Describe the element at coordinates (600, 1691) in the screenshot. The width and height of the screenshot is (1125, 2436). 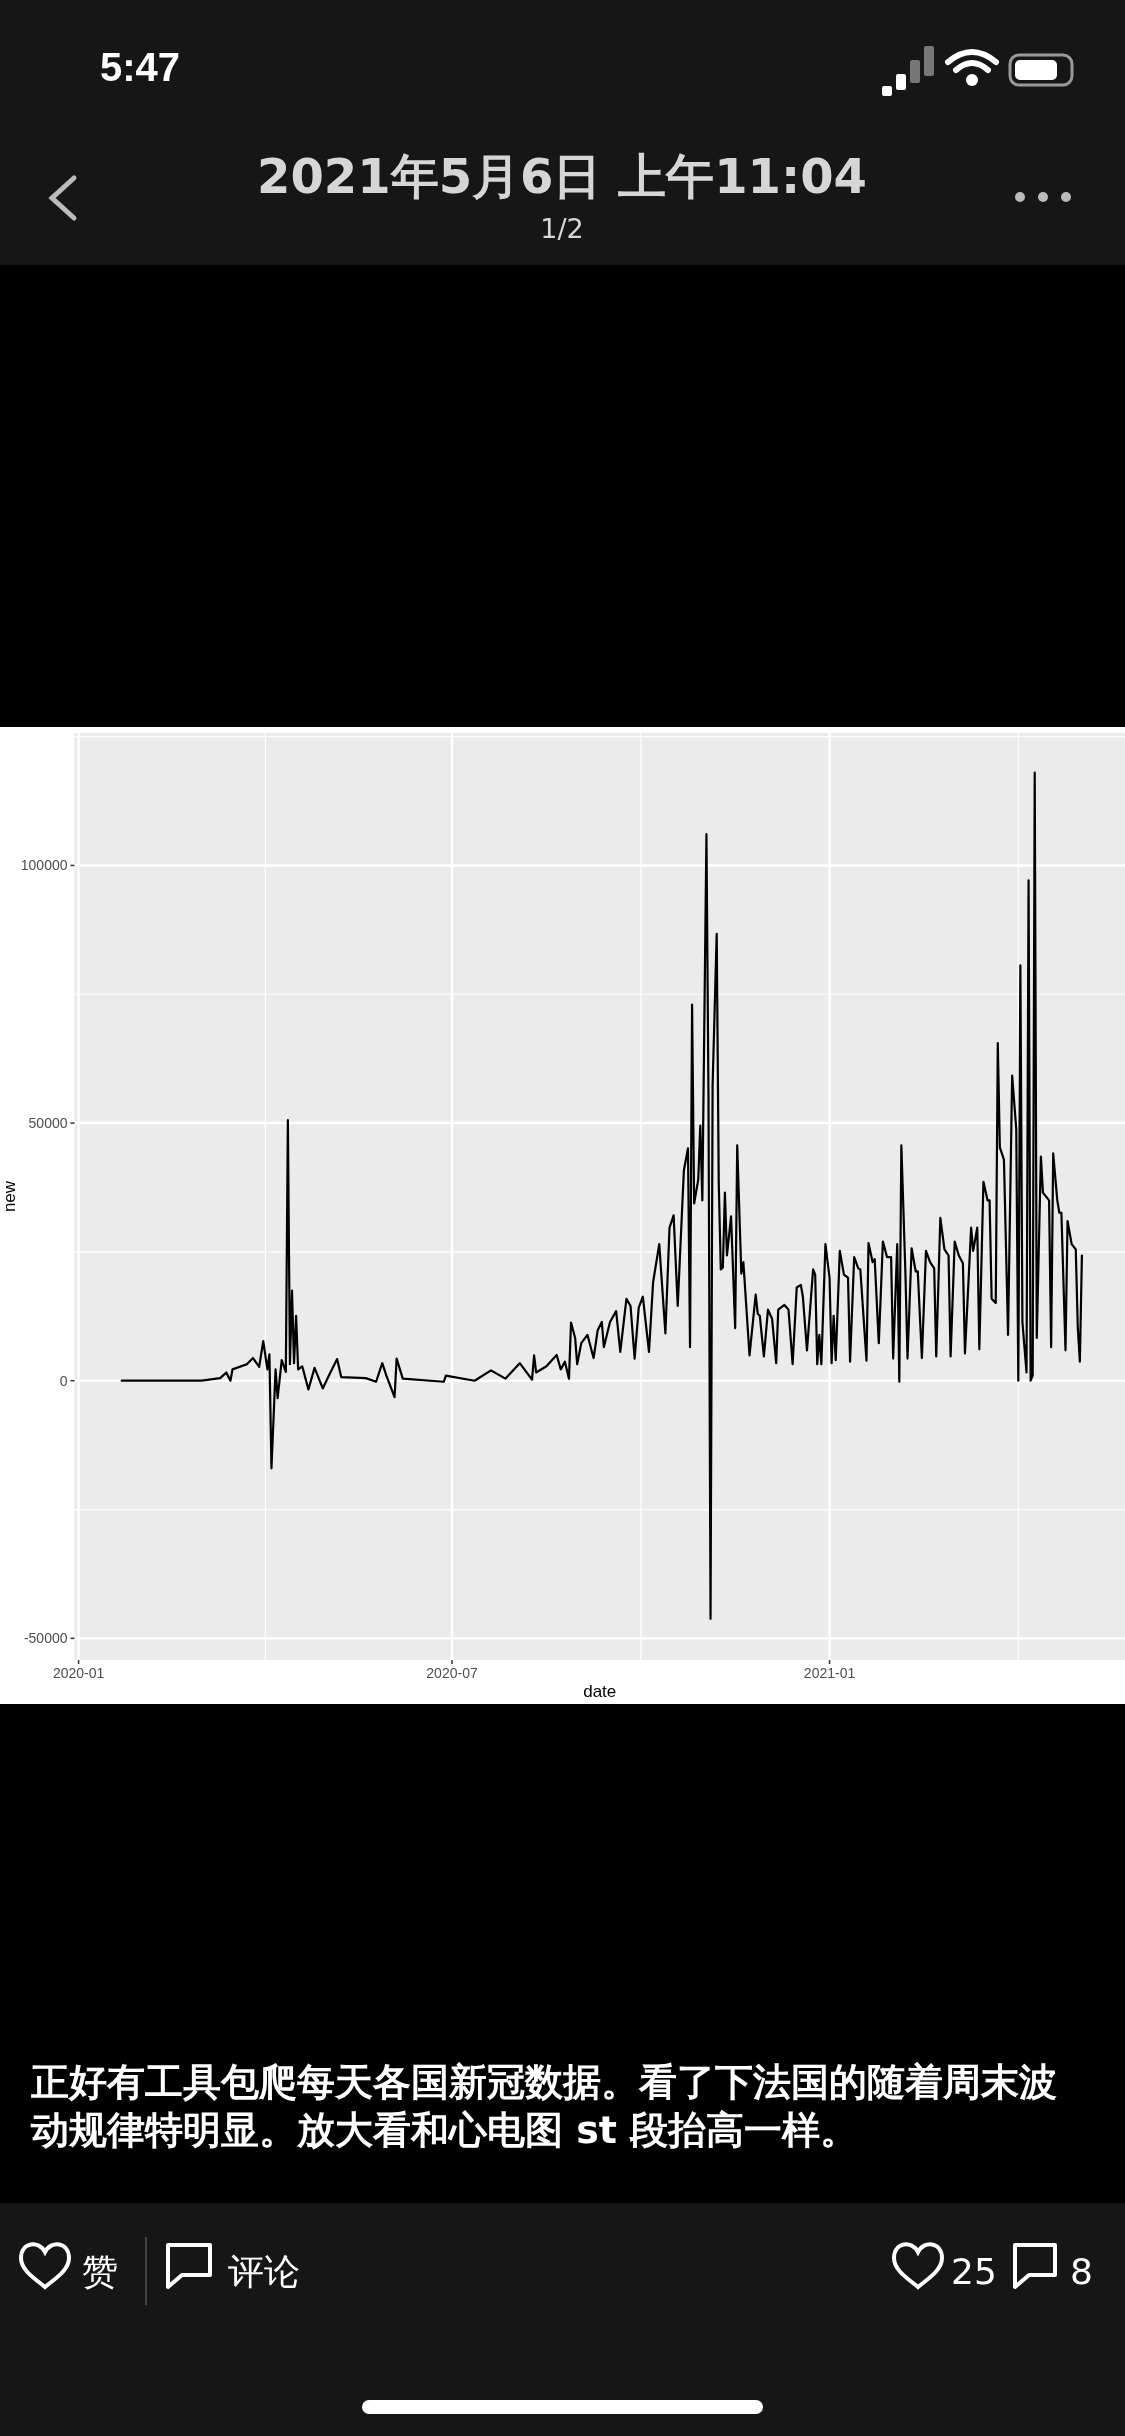
I see `x-axis-title: date` at that location.